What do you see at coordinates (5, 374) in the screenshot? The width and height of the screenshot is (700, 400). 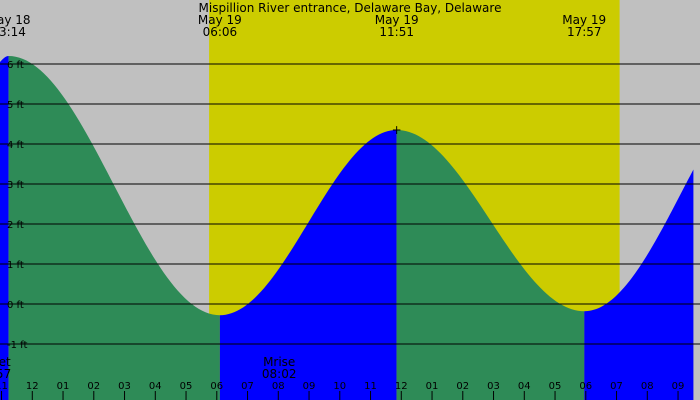 I see `sun-moon-time: :57` at bounding box center [5, 374].